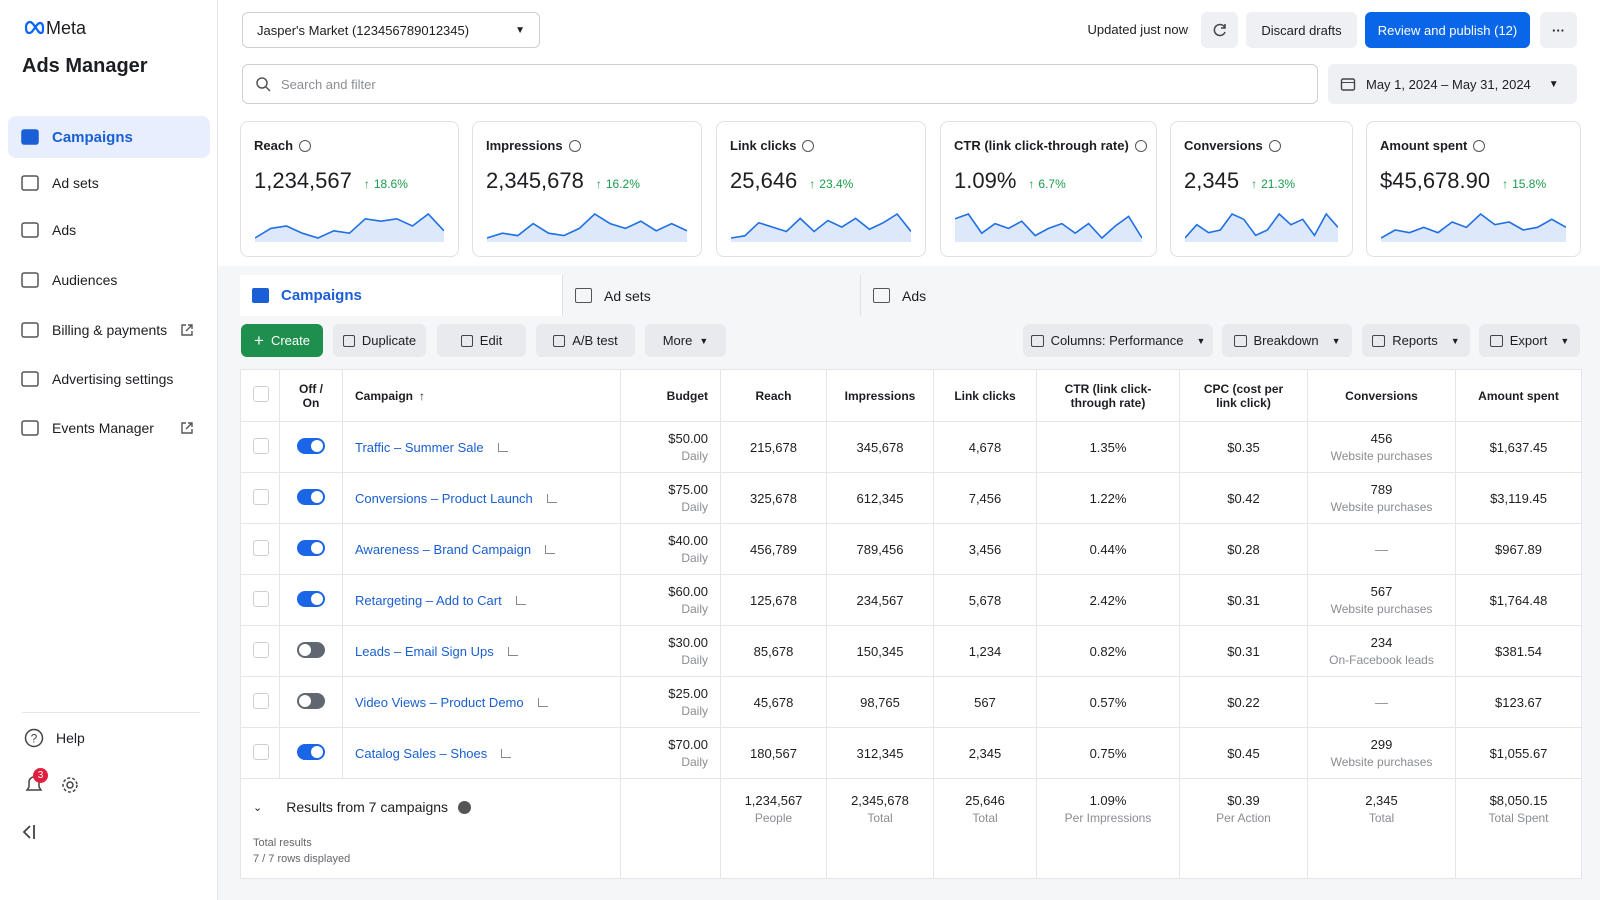 The height and width of the screenshot is (900, 1600). I want to click on nav-icon, so click(30, 330).